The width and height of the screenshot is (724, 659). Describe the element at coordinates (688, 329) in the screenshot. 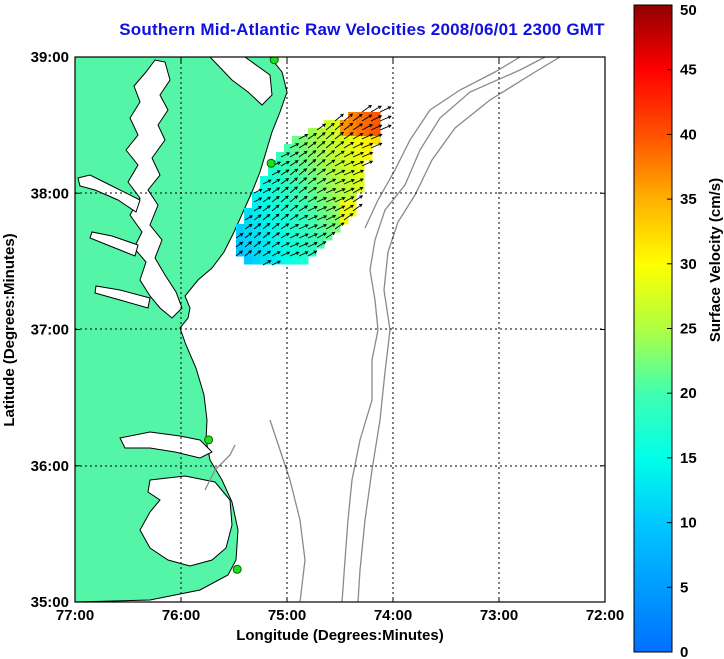

I see `colorbar-tick-label: 25` at that location.